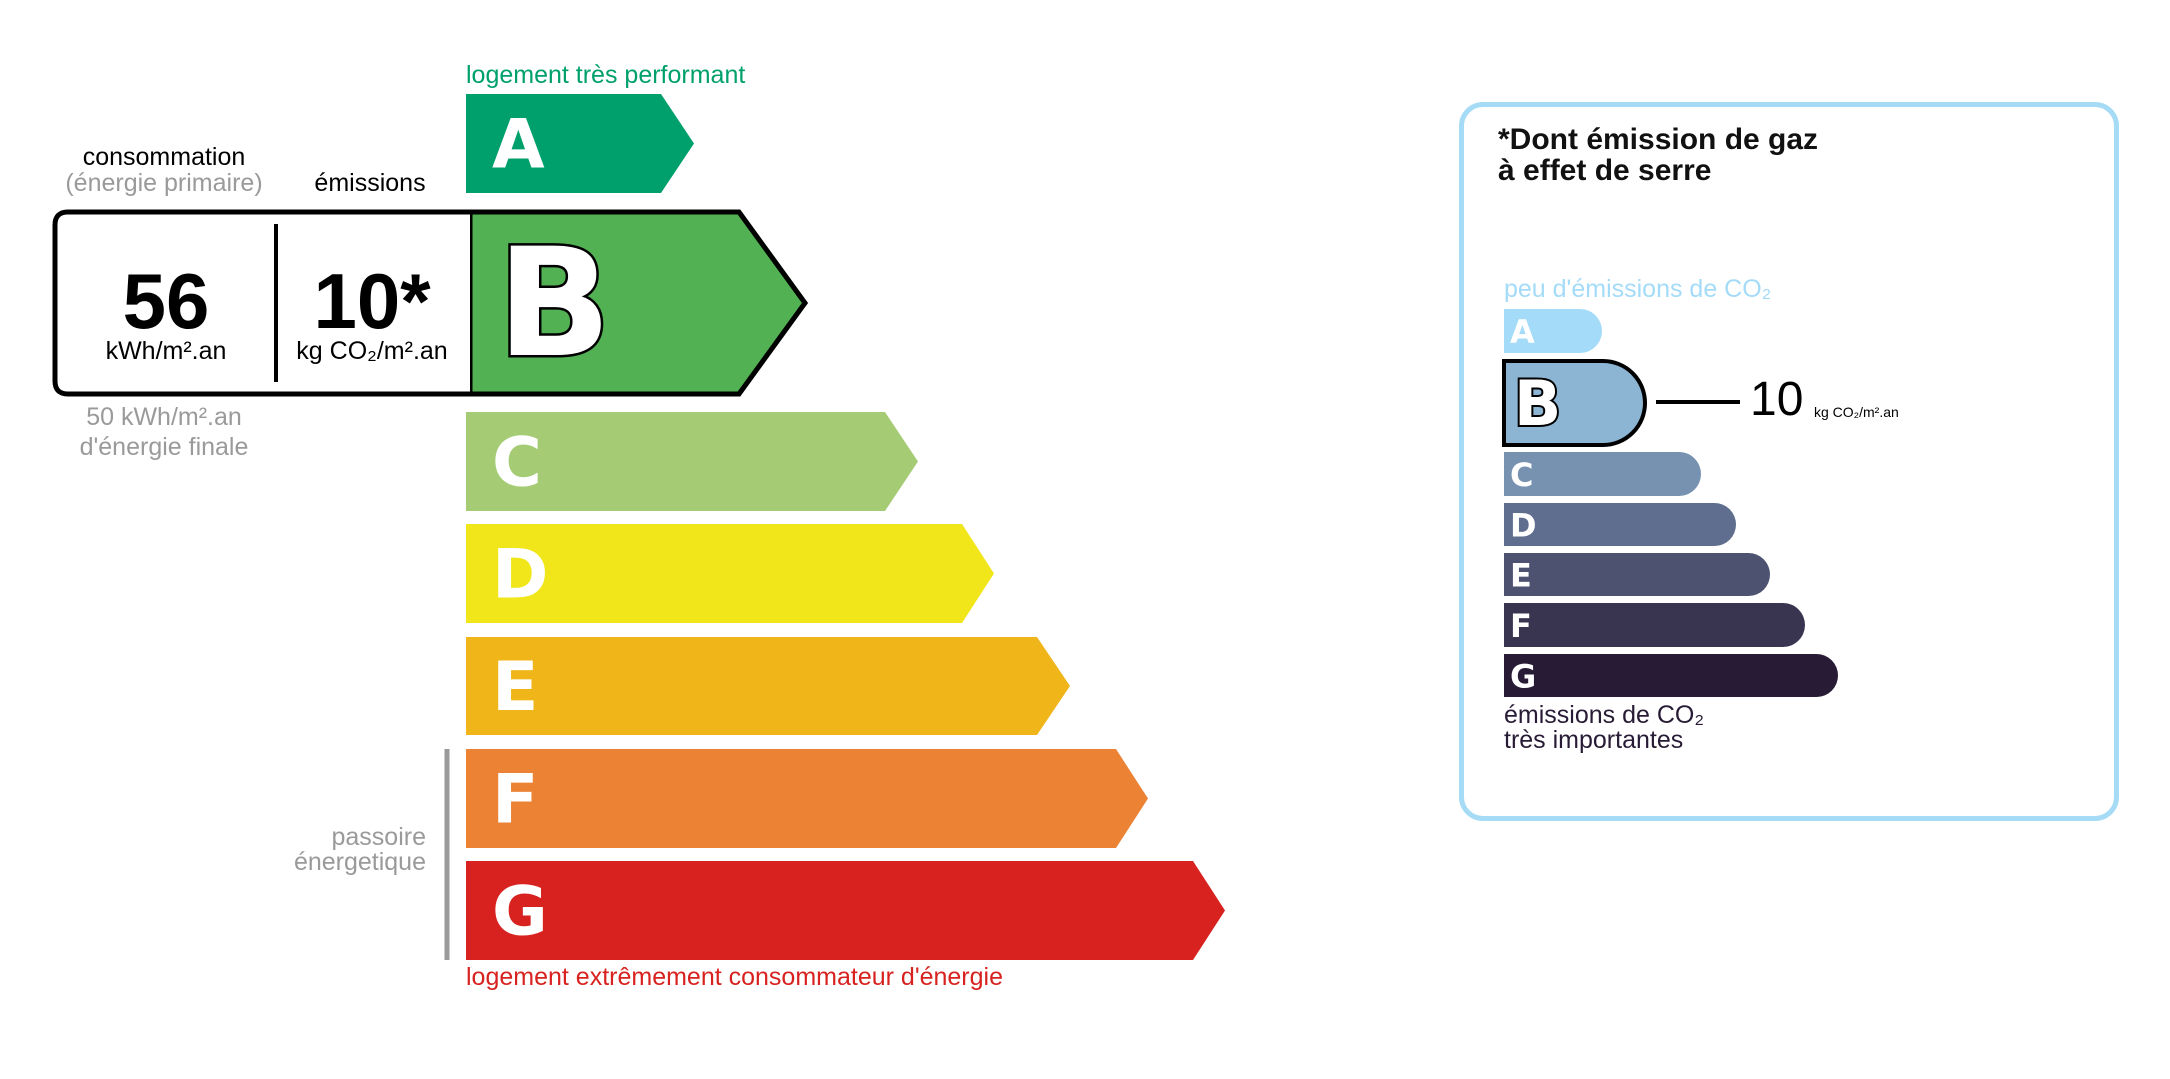 The height and width of the screenshot is (1079, 2170). Describe the element at coordinates (370, 183) in the screenshot. I see `emissions-header: émissions` at that location.